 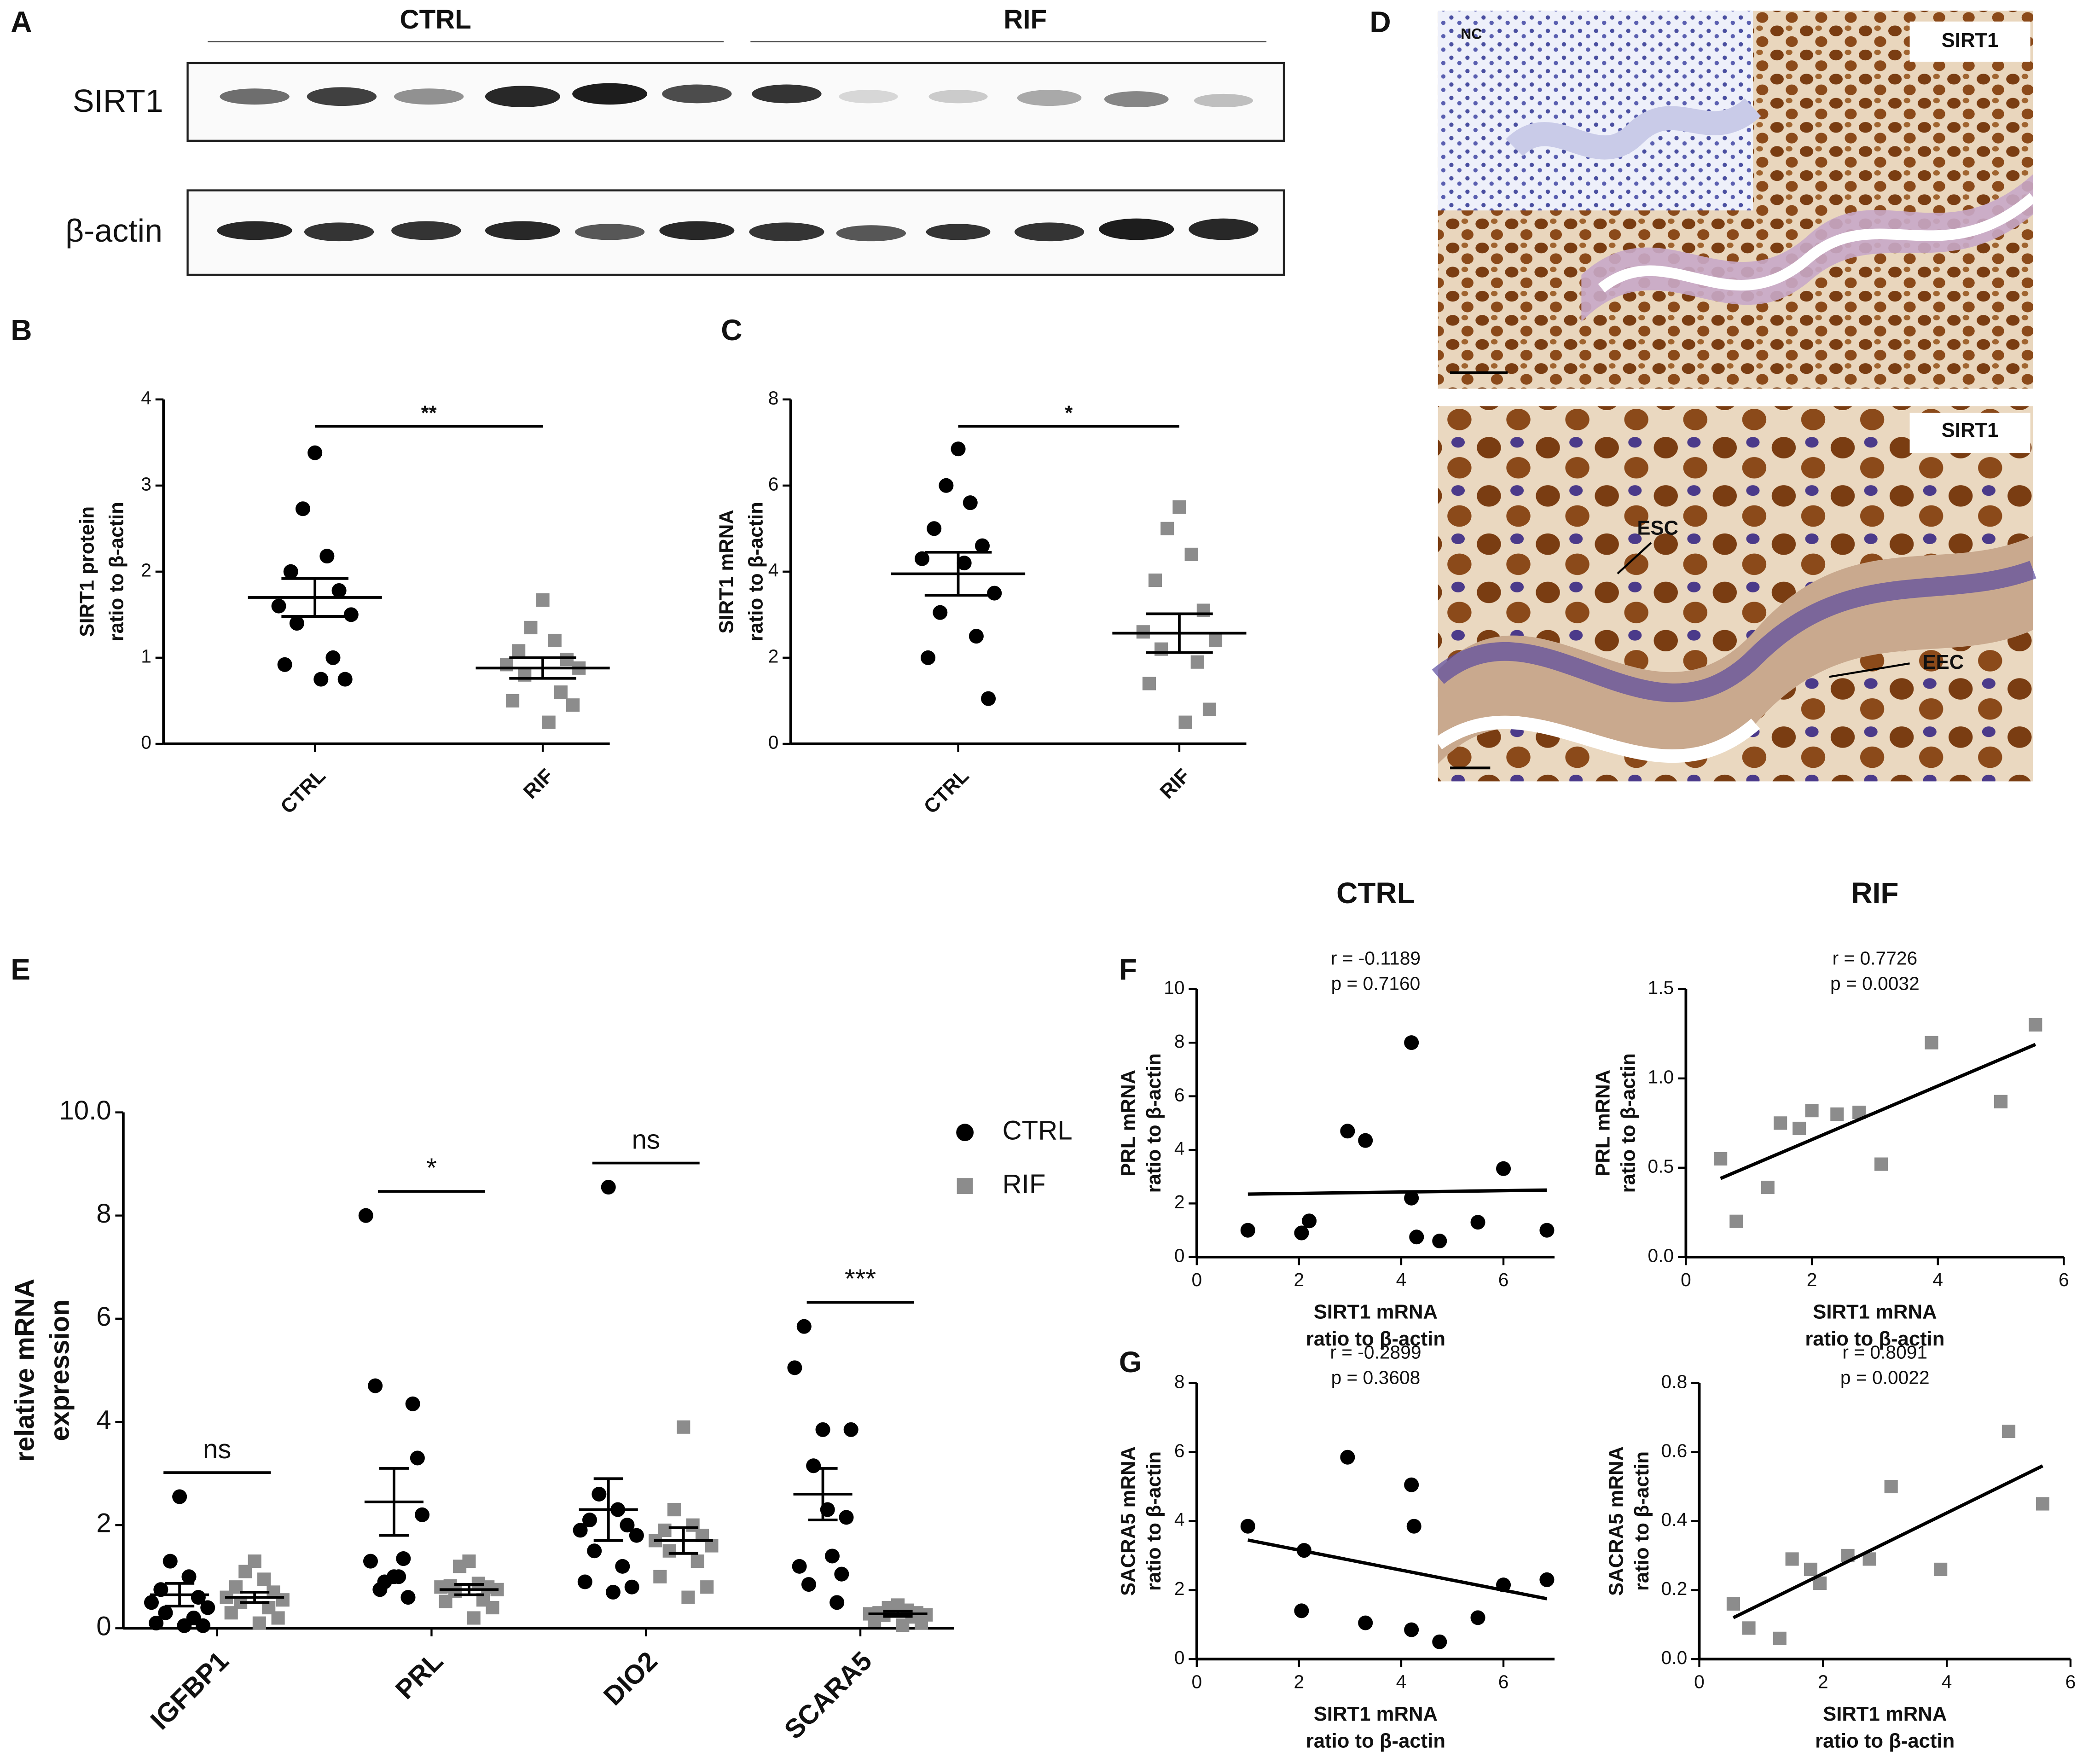 I want to click on y-tick-label: 0.6, so click(x=1674, y=1450).